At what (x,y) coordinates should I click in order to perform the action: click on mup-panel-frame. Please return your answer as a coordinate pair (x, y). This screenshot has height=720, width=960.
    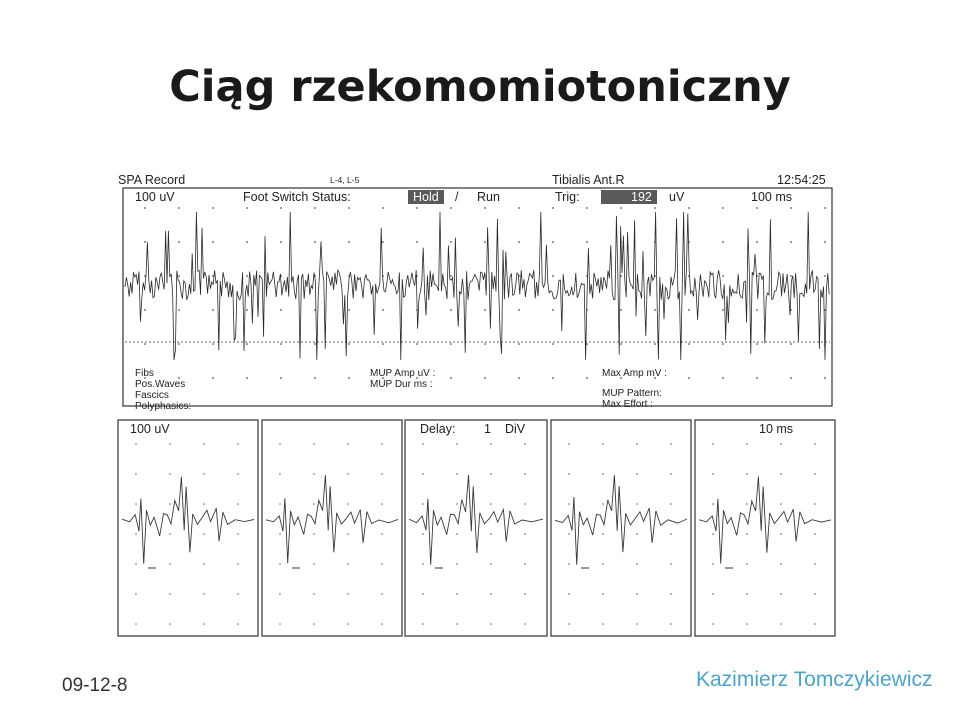
    Looking at the image, I should click on (332, 528).